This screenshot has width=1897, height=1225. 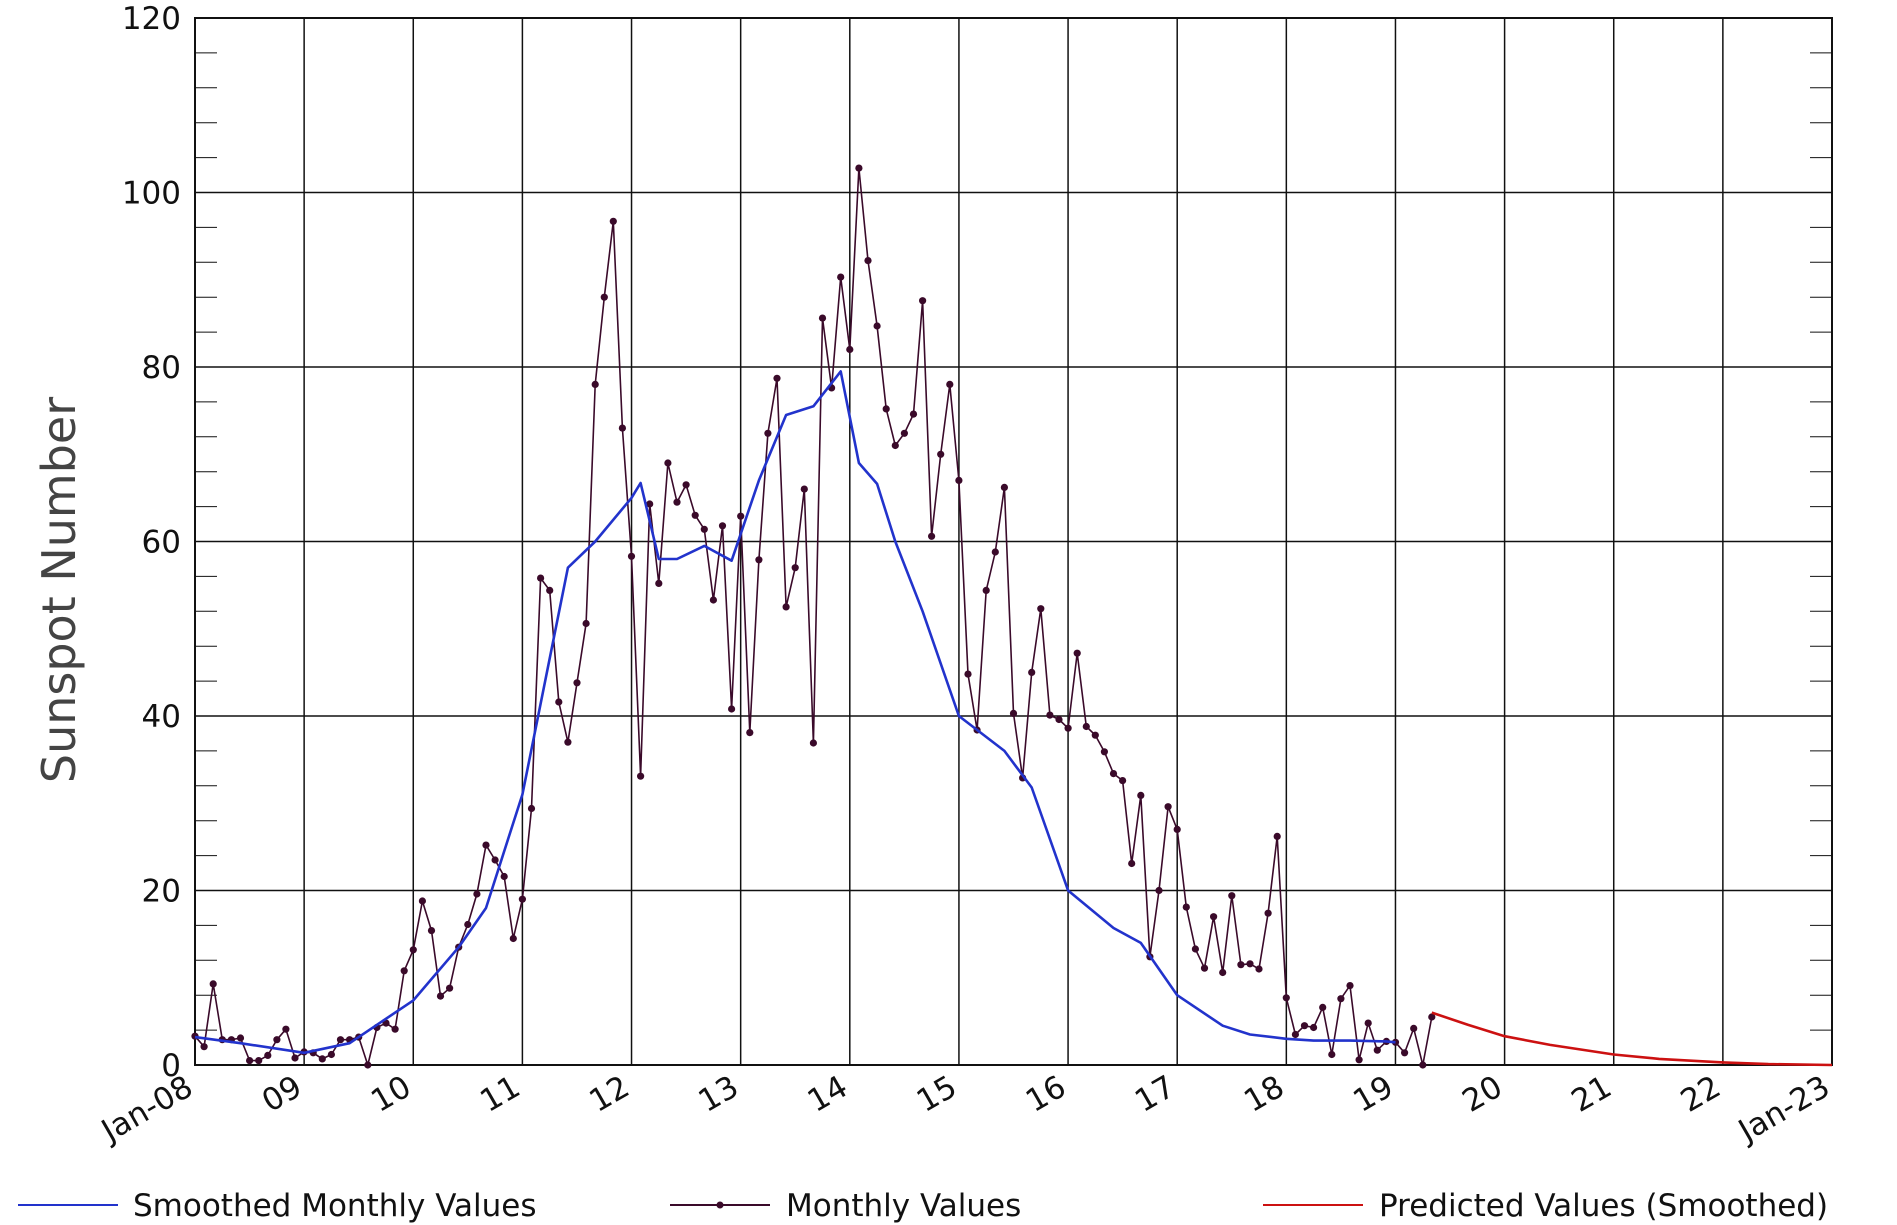 I want to click on y-tick-label: 20, so click(x=161, y=892).